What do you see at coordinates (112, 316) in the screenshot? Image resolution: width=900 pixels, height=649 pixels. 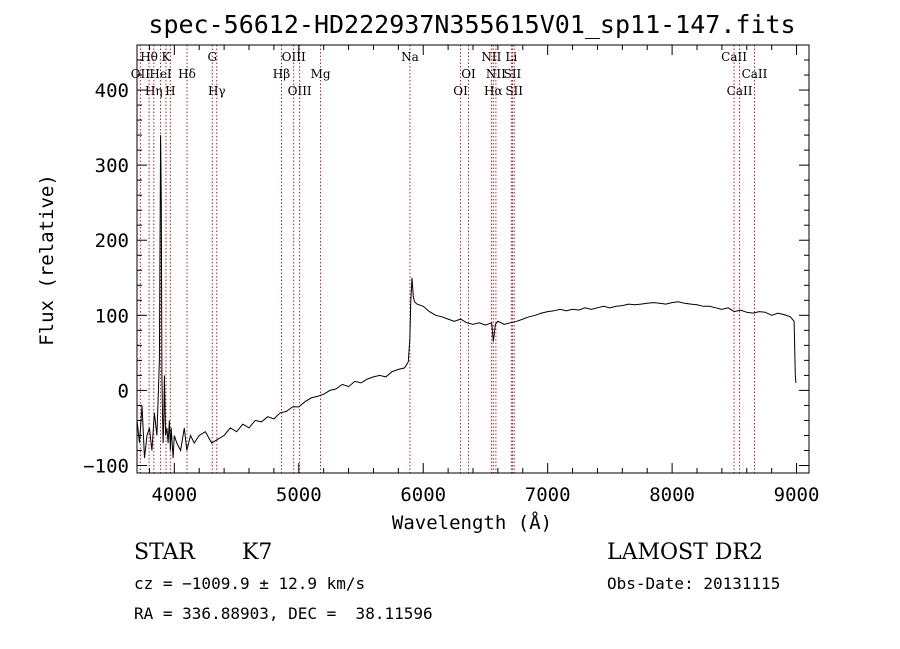 I see `y-tick-label: 100` at bounding box center [112, 316].